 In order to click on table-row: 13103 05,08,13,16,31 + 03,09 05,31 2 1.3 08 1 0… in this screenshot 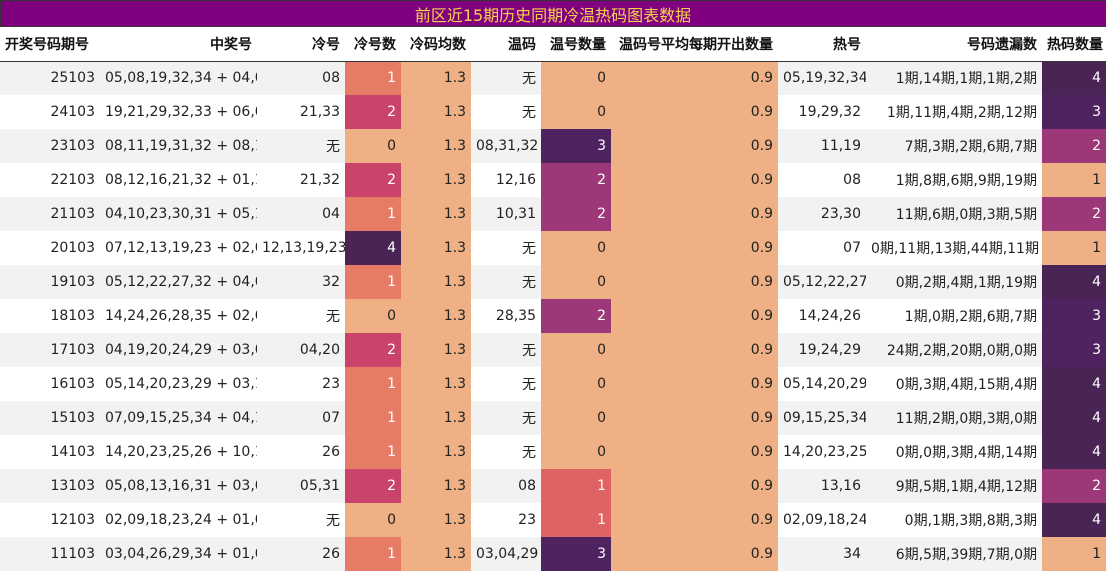, I will do `click(553, 486)`.